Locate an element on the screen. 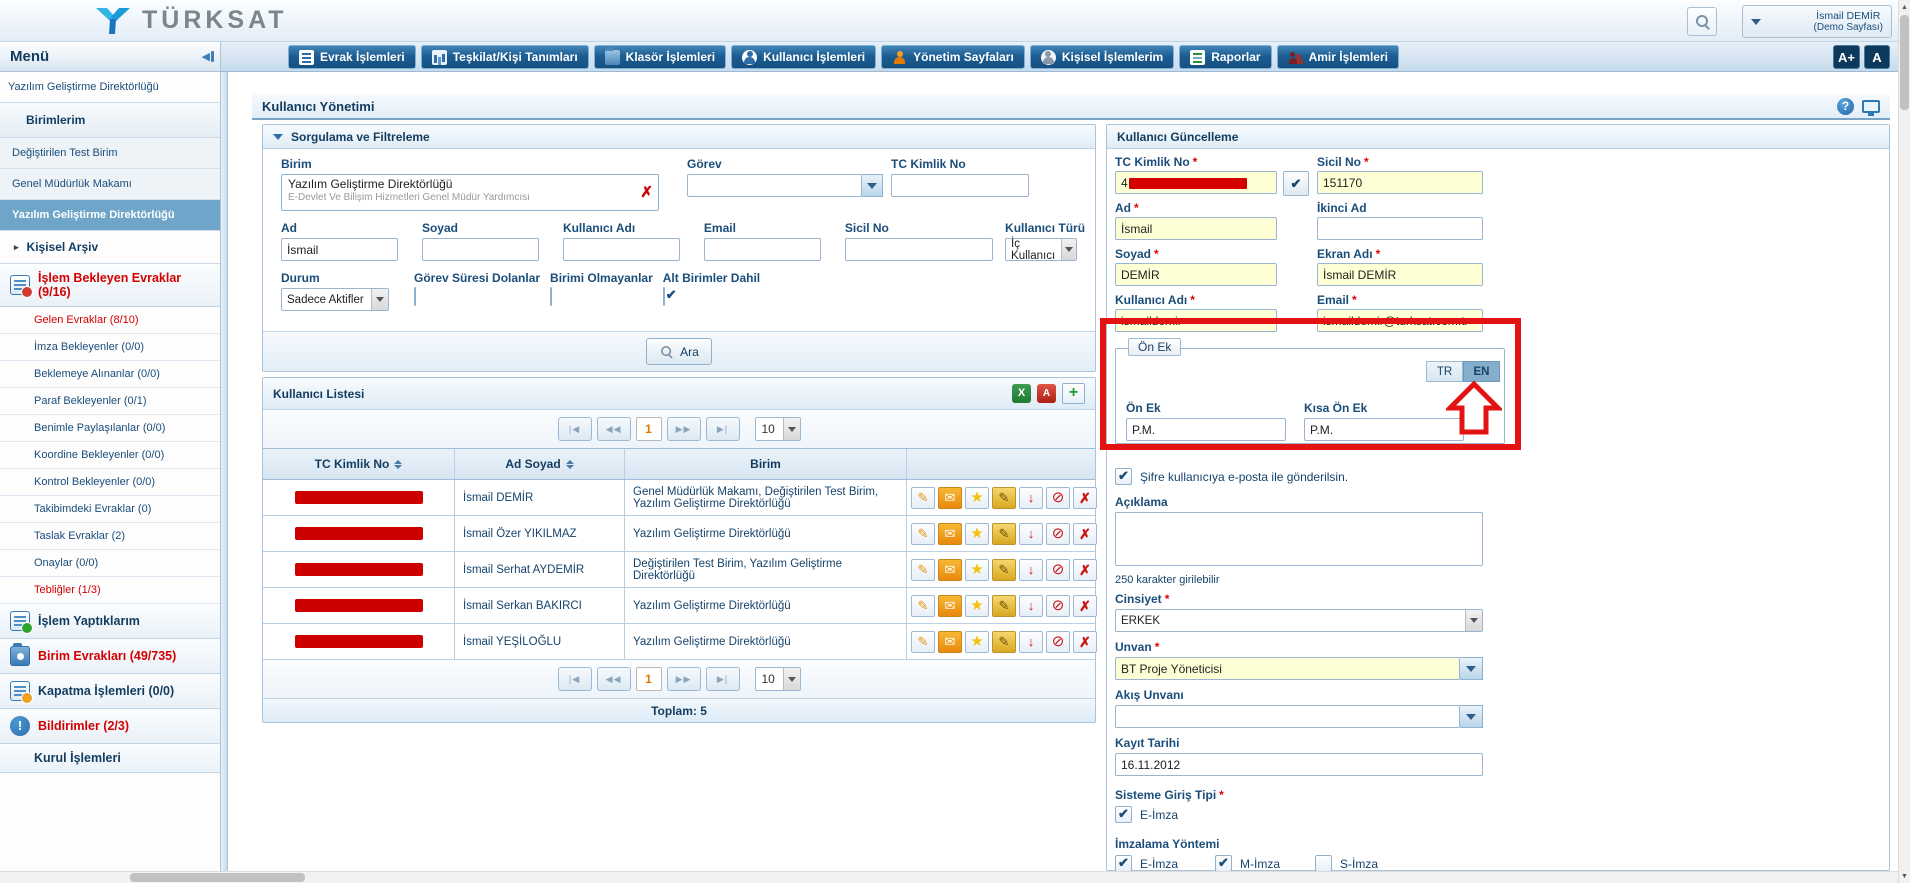 This screenshot has width=1910, height=883. sidebar-item: İmza Bekleyenler (0/0) is located at coordinates (110, 347).